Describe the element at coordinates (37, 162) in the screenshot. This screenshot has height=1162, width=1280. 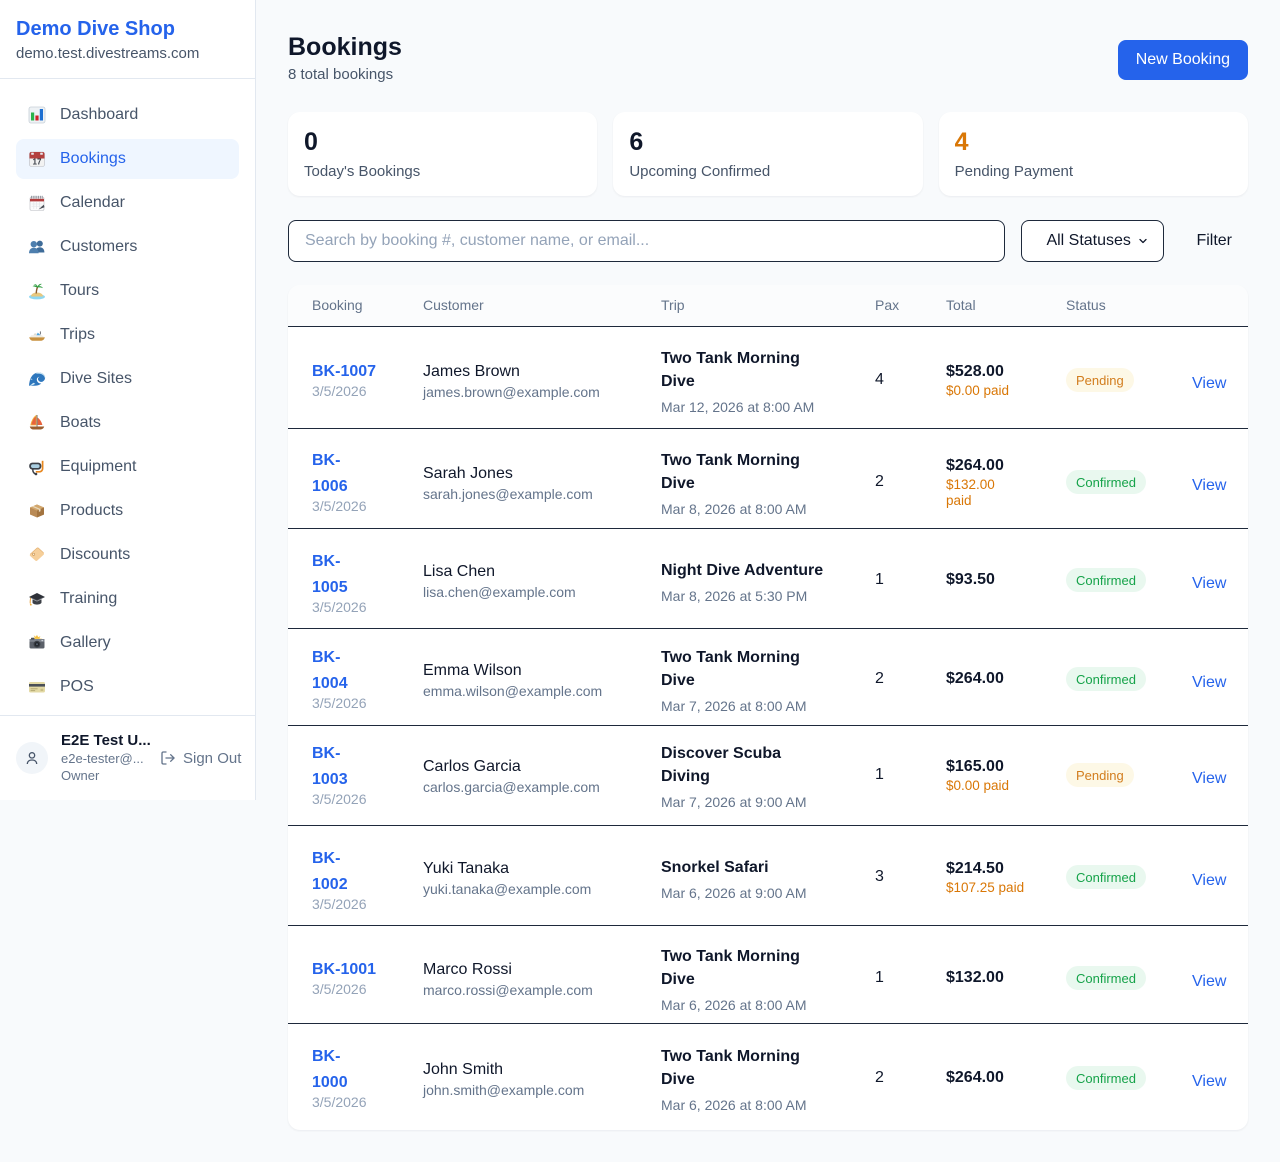
I see `svg-text: 17` at that location.